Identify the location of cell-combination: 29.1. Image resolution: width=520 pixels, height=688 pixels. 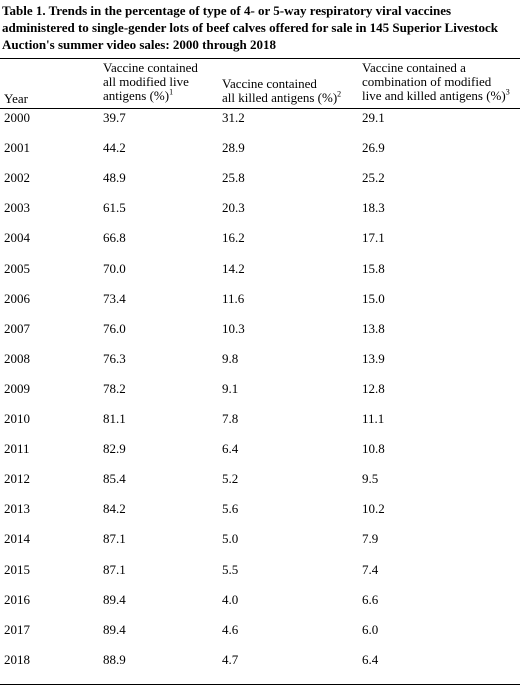
(373, 117).